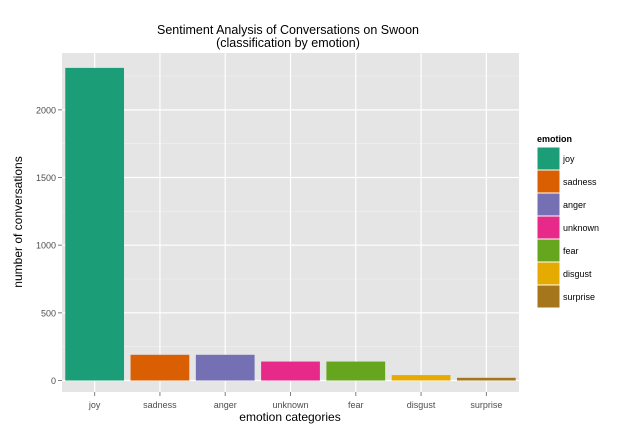 The image size is (637, 439). I want to click on bar-fear, so click(356, 371).